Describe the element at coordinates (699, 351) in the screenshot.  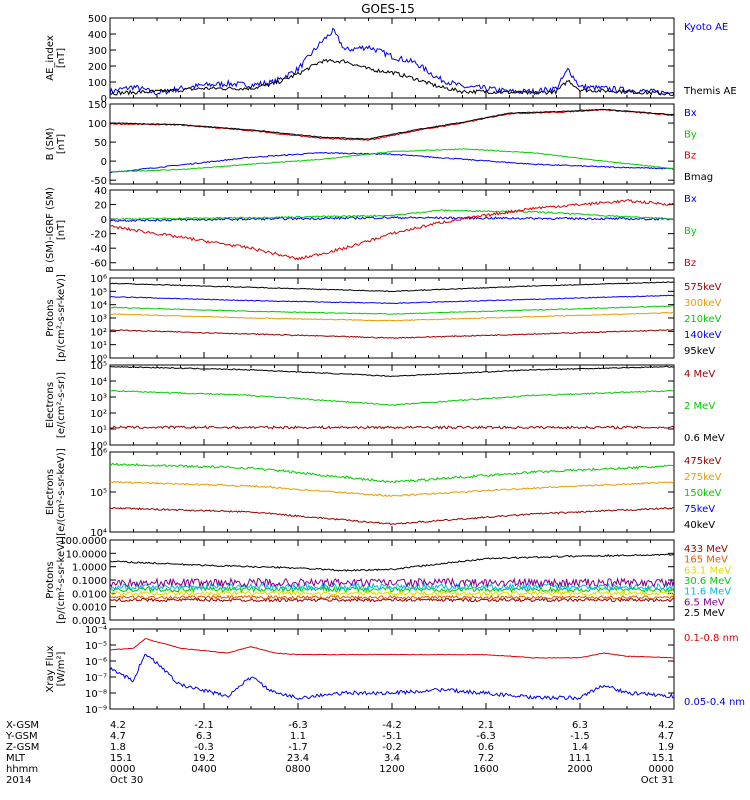
I see `legend-95kev: 95keV` at that location.